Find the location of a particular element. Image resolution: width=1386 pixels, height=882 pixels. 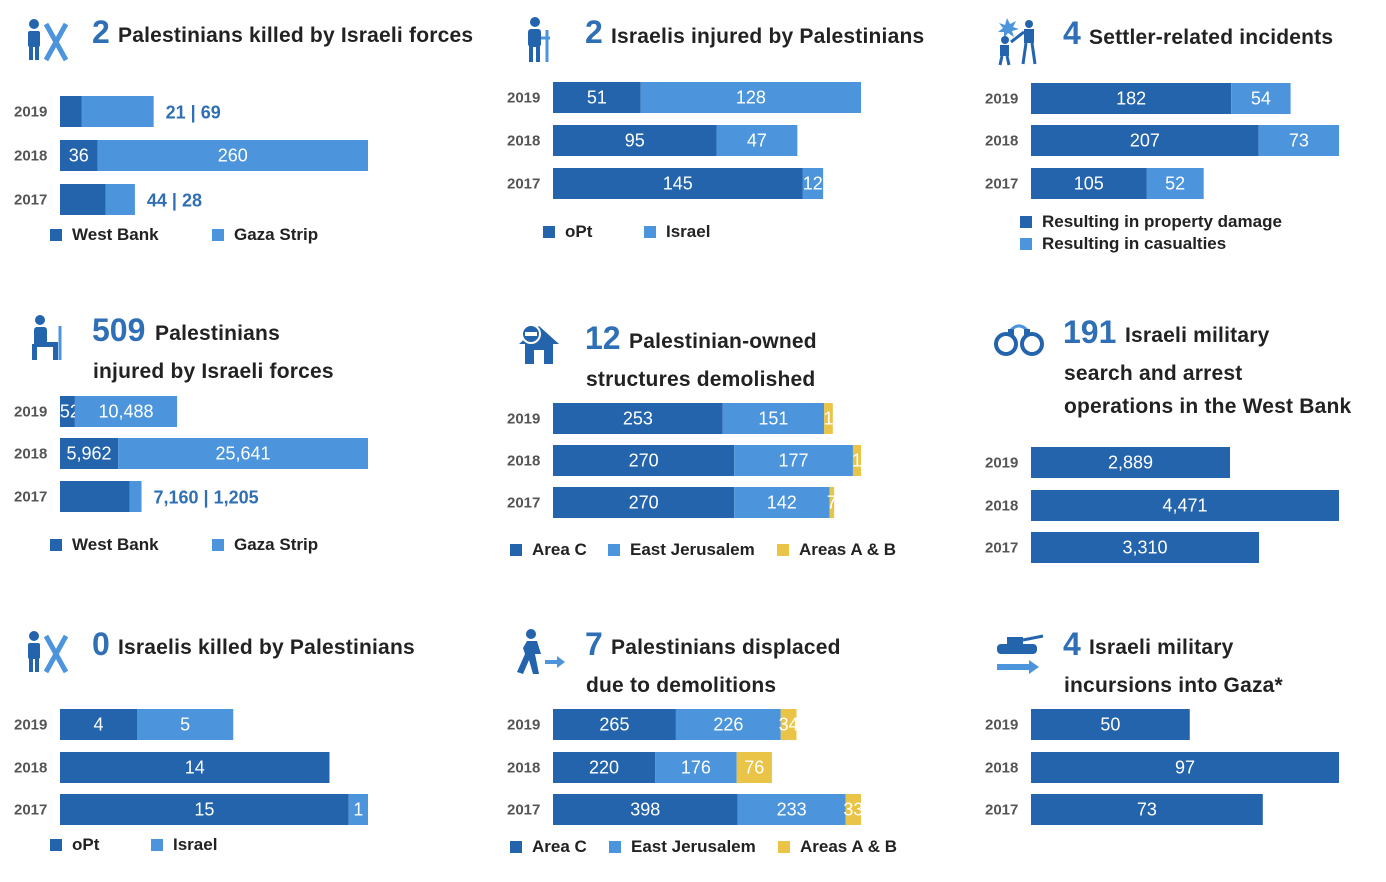

bar-data-label: 270 is located at coordinates (644, 503).